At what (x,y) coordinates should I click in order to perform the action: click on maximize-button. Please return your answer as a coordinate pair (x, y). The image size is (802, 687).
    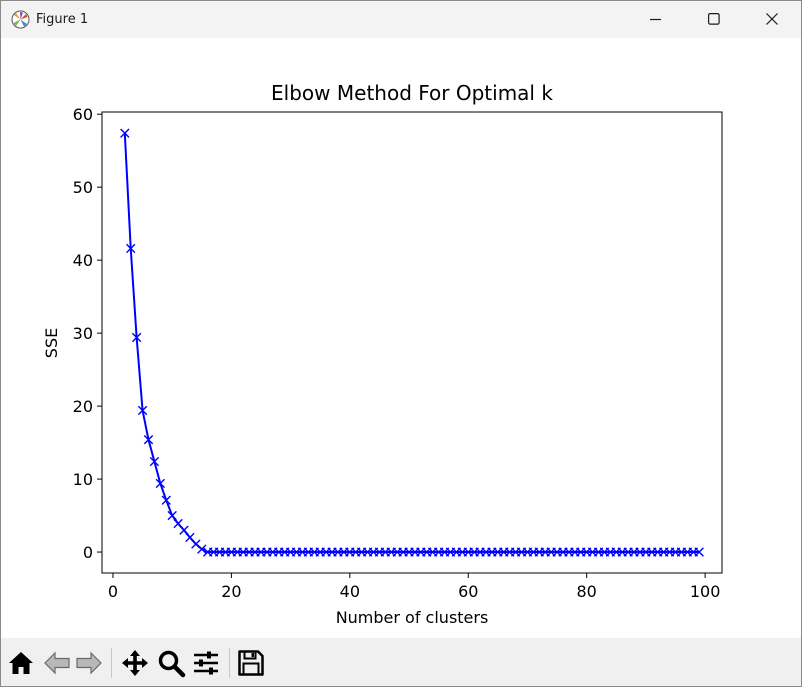
    Looking at the image, I should click on (714, 19).